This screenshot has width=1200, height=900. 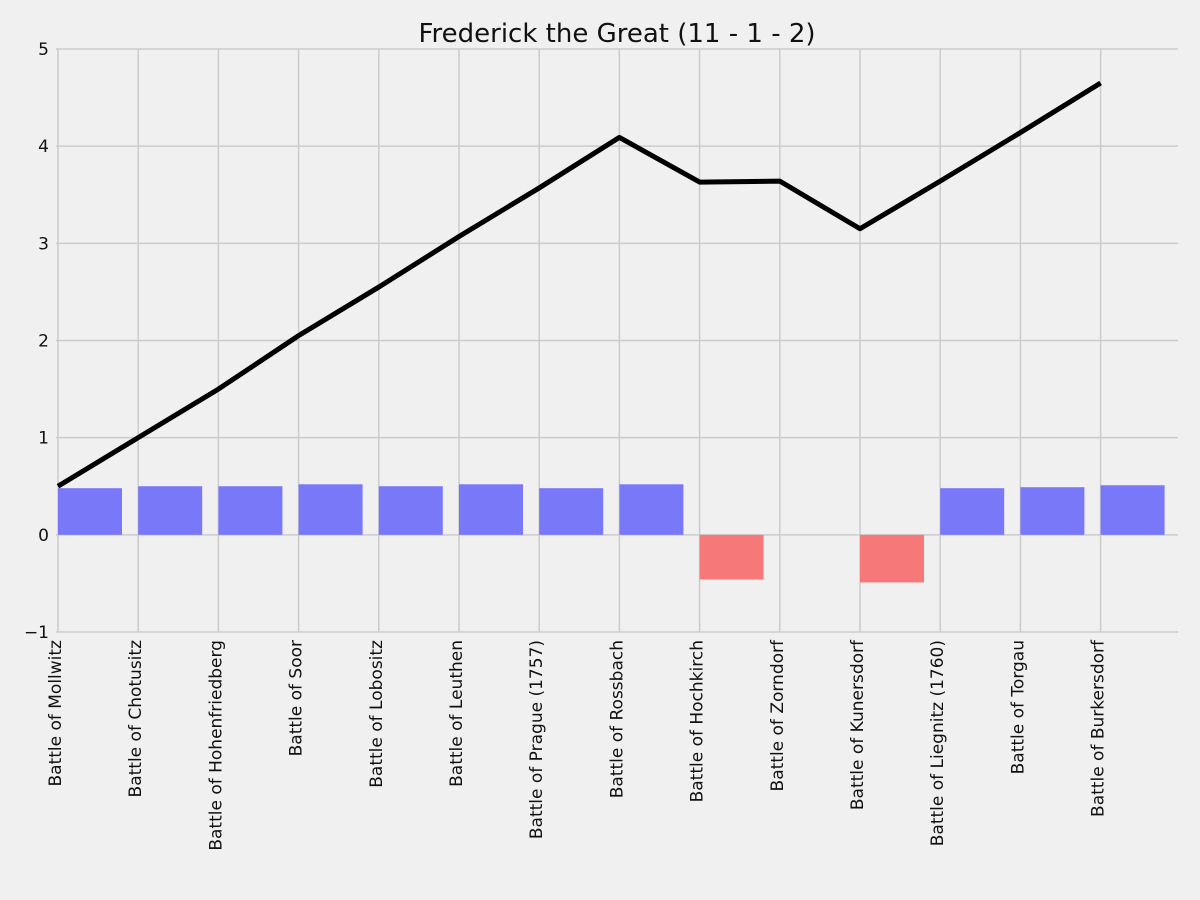 I want to click on y-tick-label: 2, so click(x=43, y=342).